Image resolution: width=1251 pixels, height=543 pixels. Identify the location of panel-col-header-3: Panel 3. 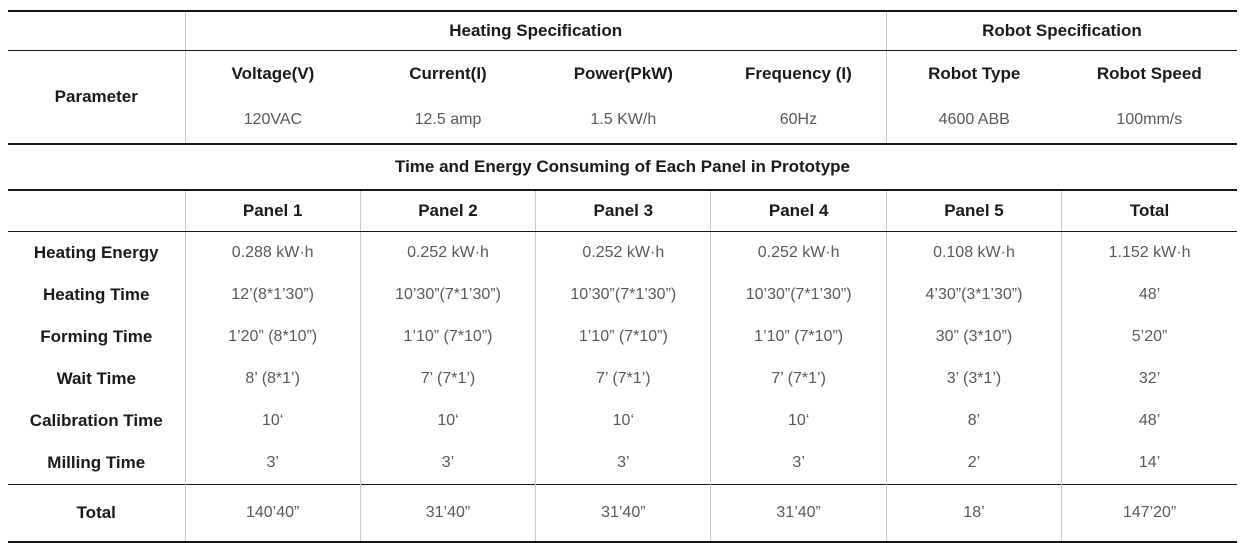
(623, 211).